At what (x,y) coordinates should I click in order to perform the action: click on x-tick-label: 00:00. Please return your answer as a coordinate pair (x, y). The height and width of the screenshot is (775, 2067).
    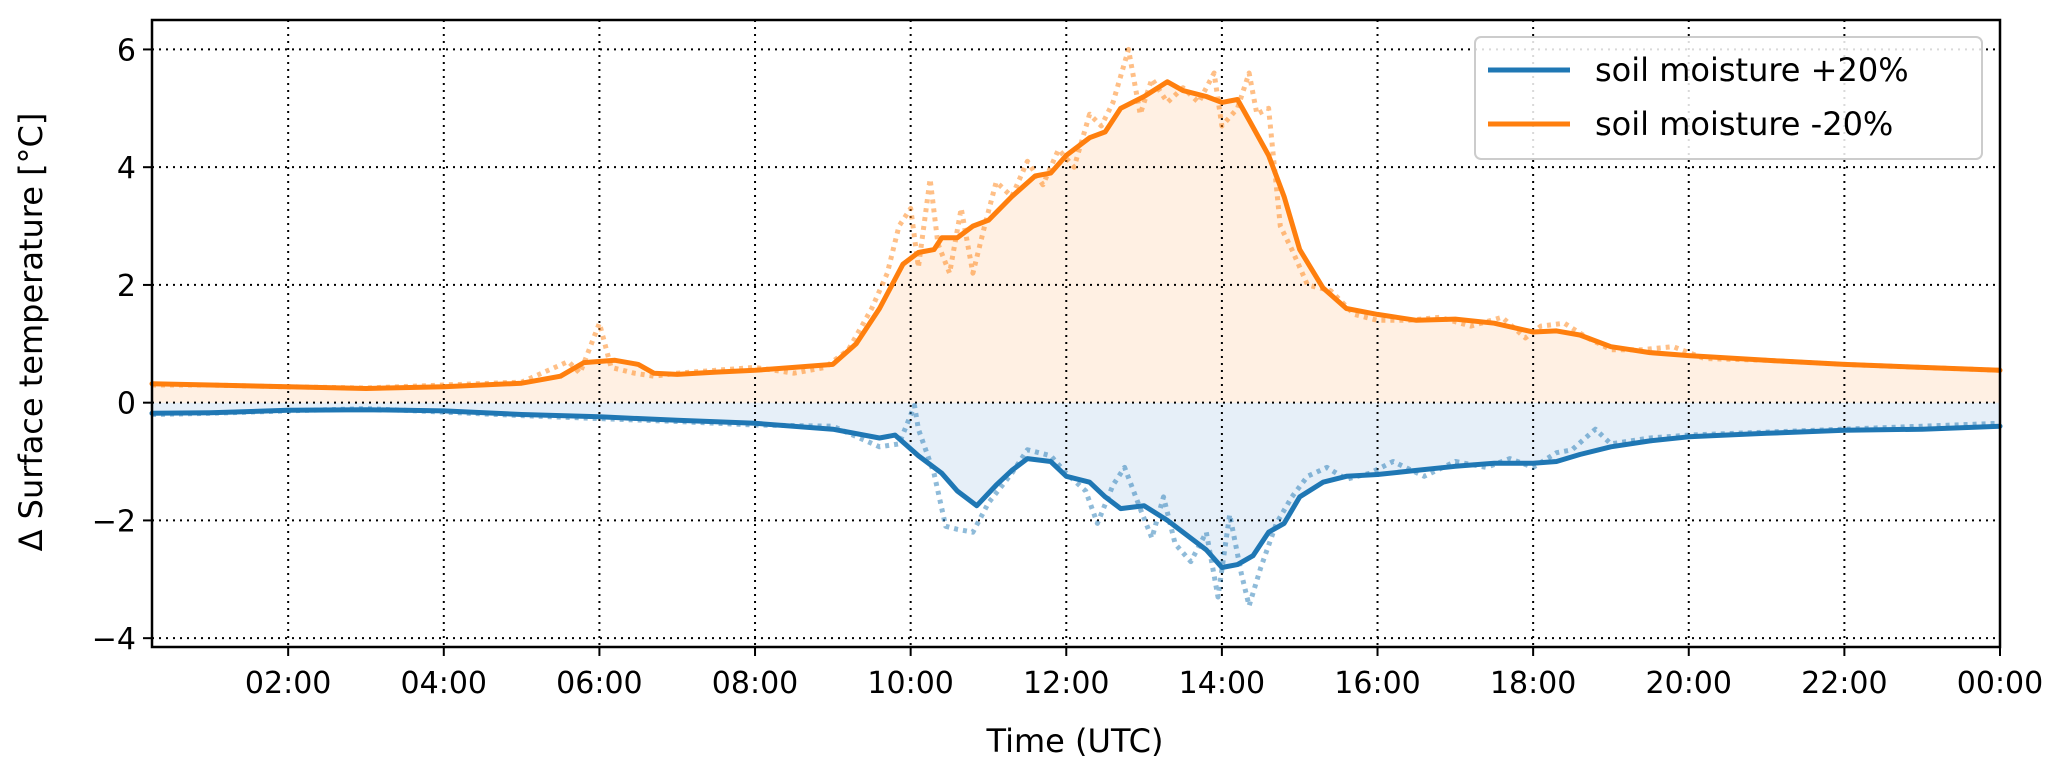
    Looking at the image, I should click on (2000, 683).